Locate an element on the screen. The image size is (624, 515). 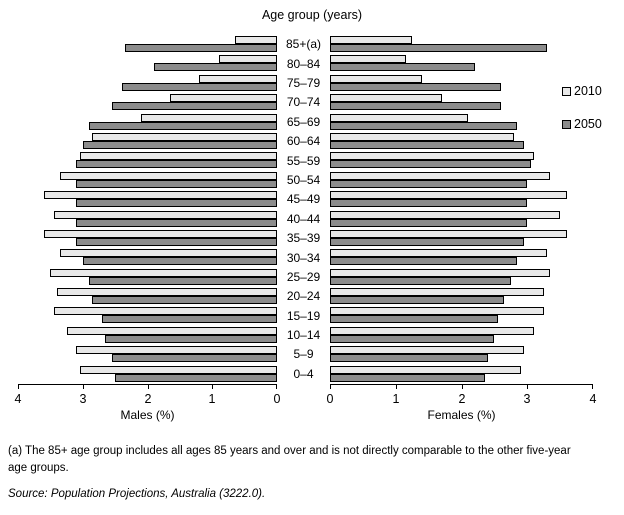
bar-males-2010-30–34 is located at coordinates (168, 253).